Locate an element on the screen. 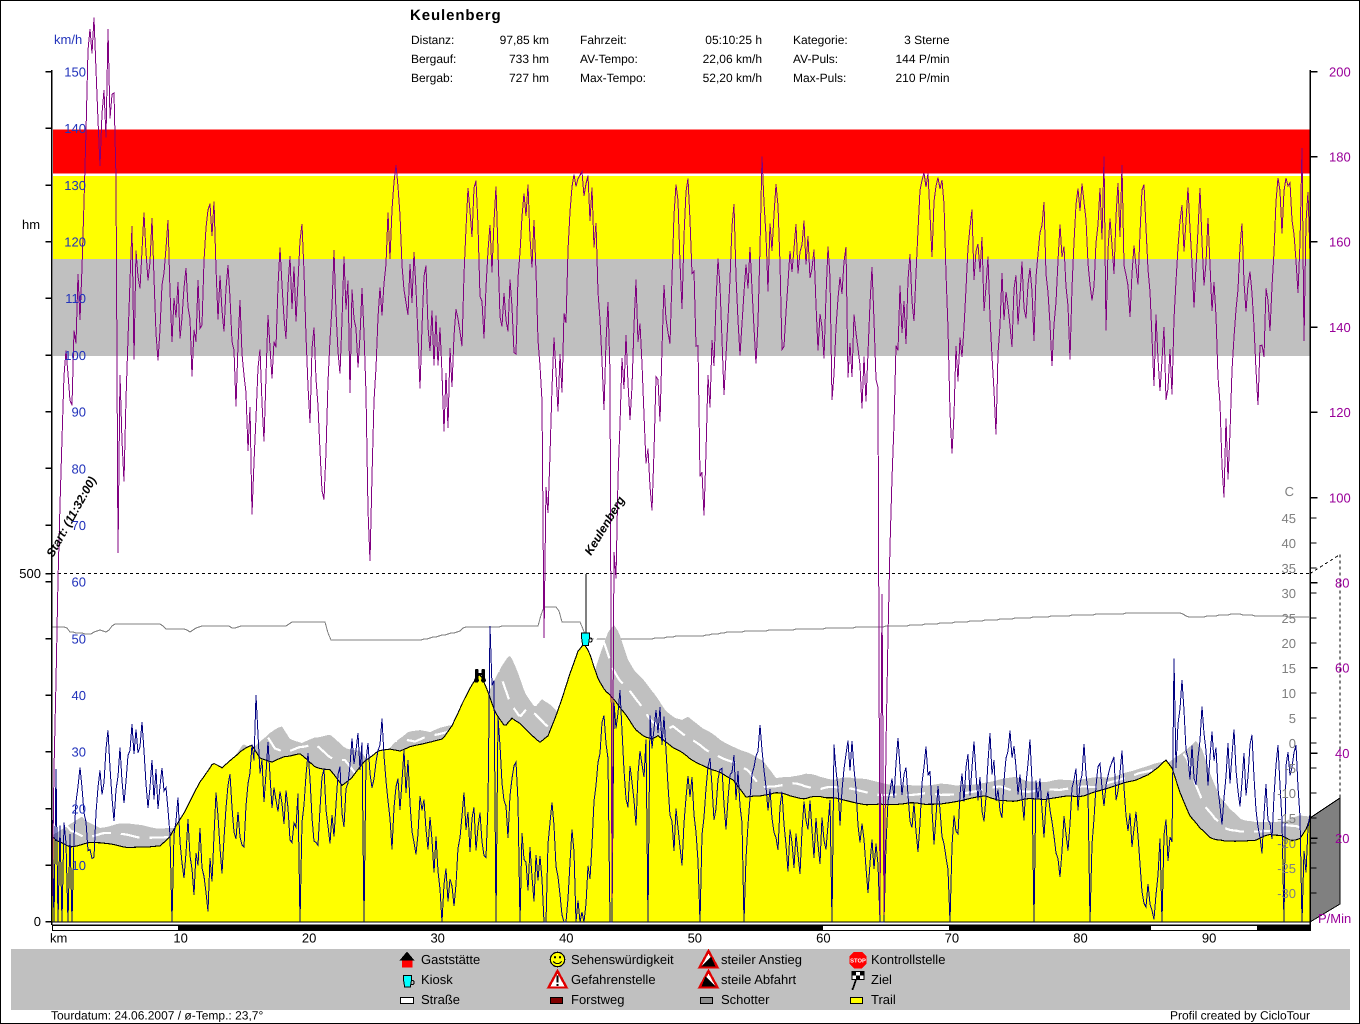  svg-text: -5 is located at coordinates (1290, 768).